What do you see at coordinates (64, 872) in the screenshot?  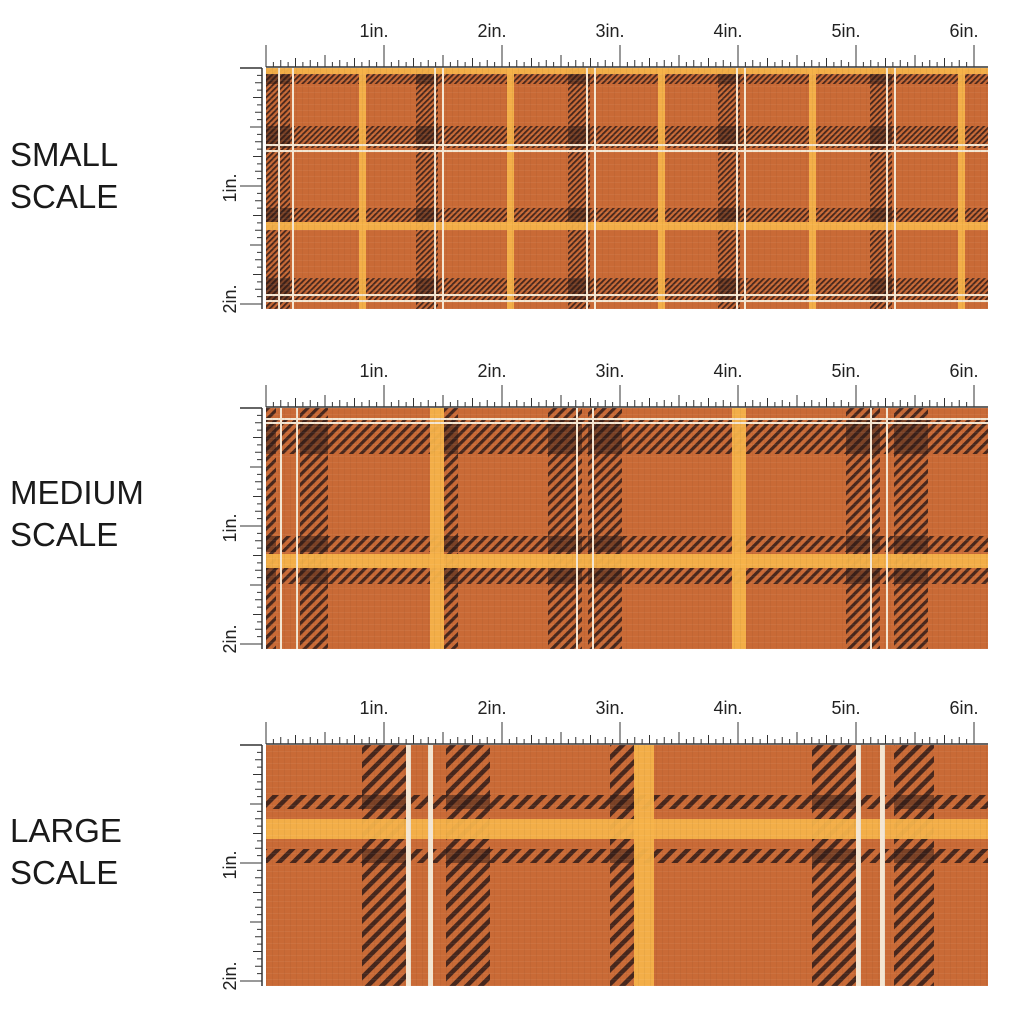 I see `large-scale-label-line2: SCALE` at bounding box center [64, 872].